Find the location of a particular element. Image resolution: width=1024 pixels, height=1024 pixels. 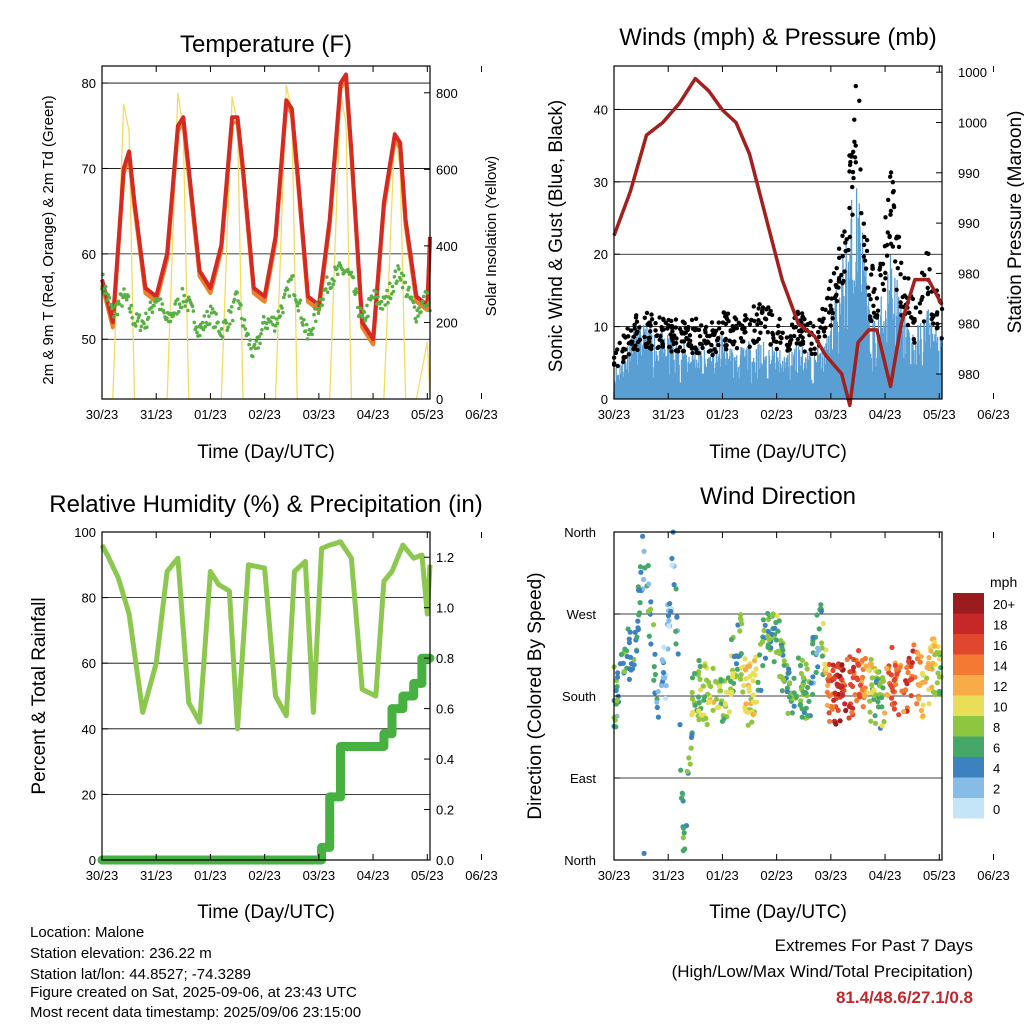

legend-swatch is located at coordinates (968, 767).